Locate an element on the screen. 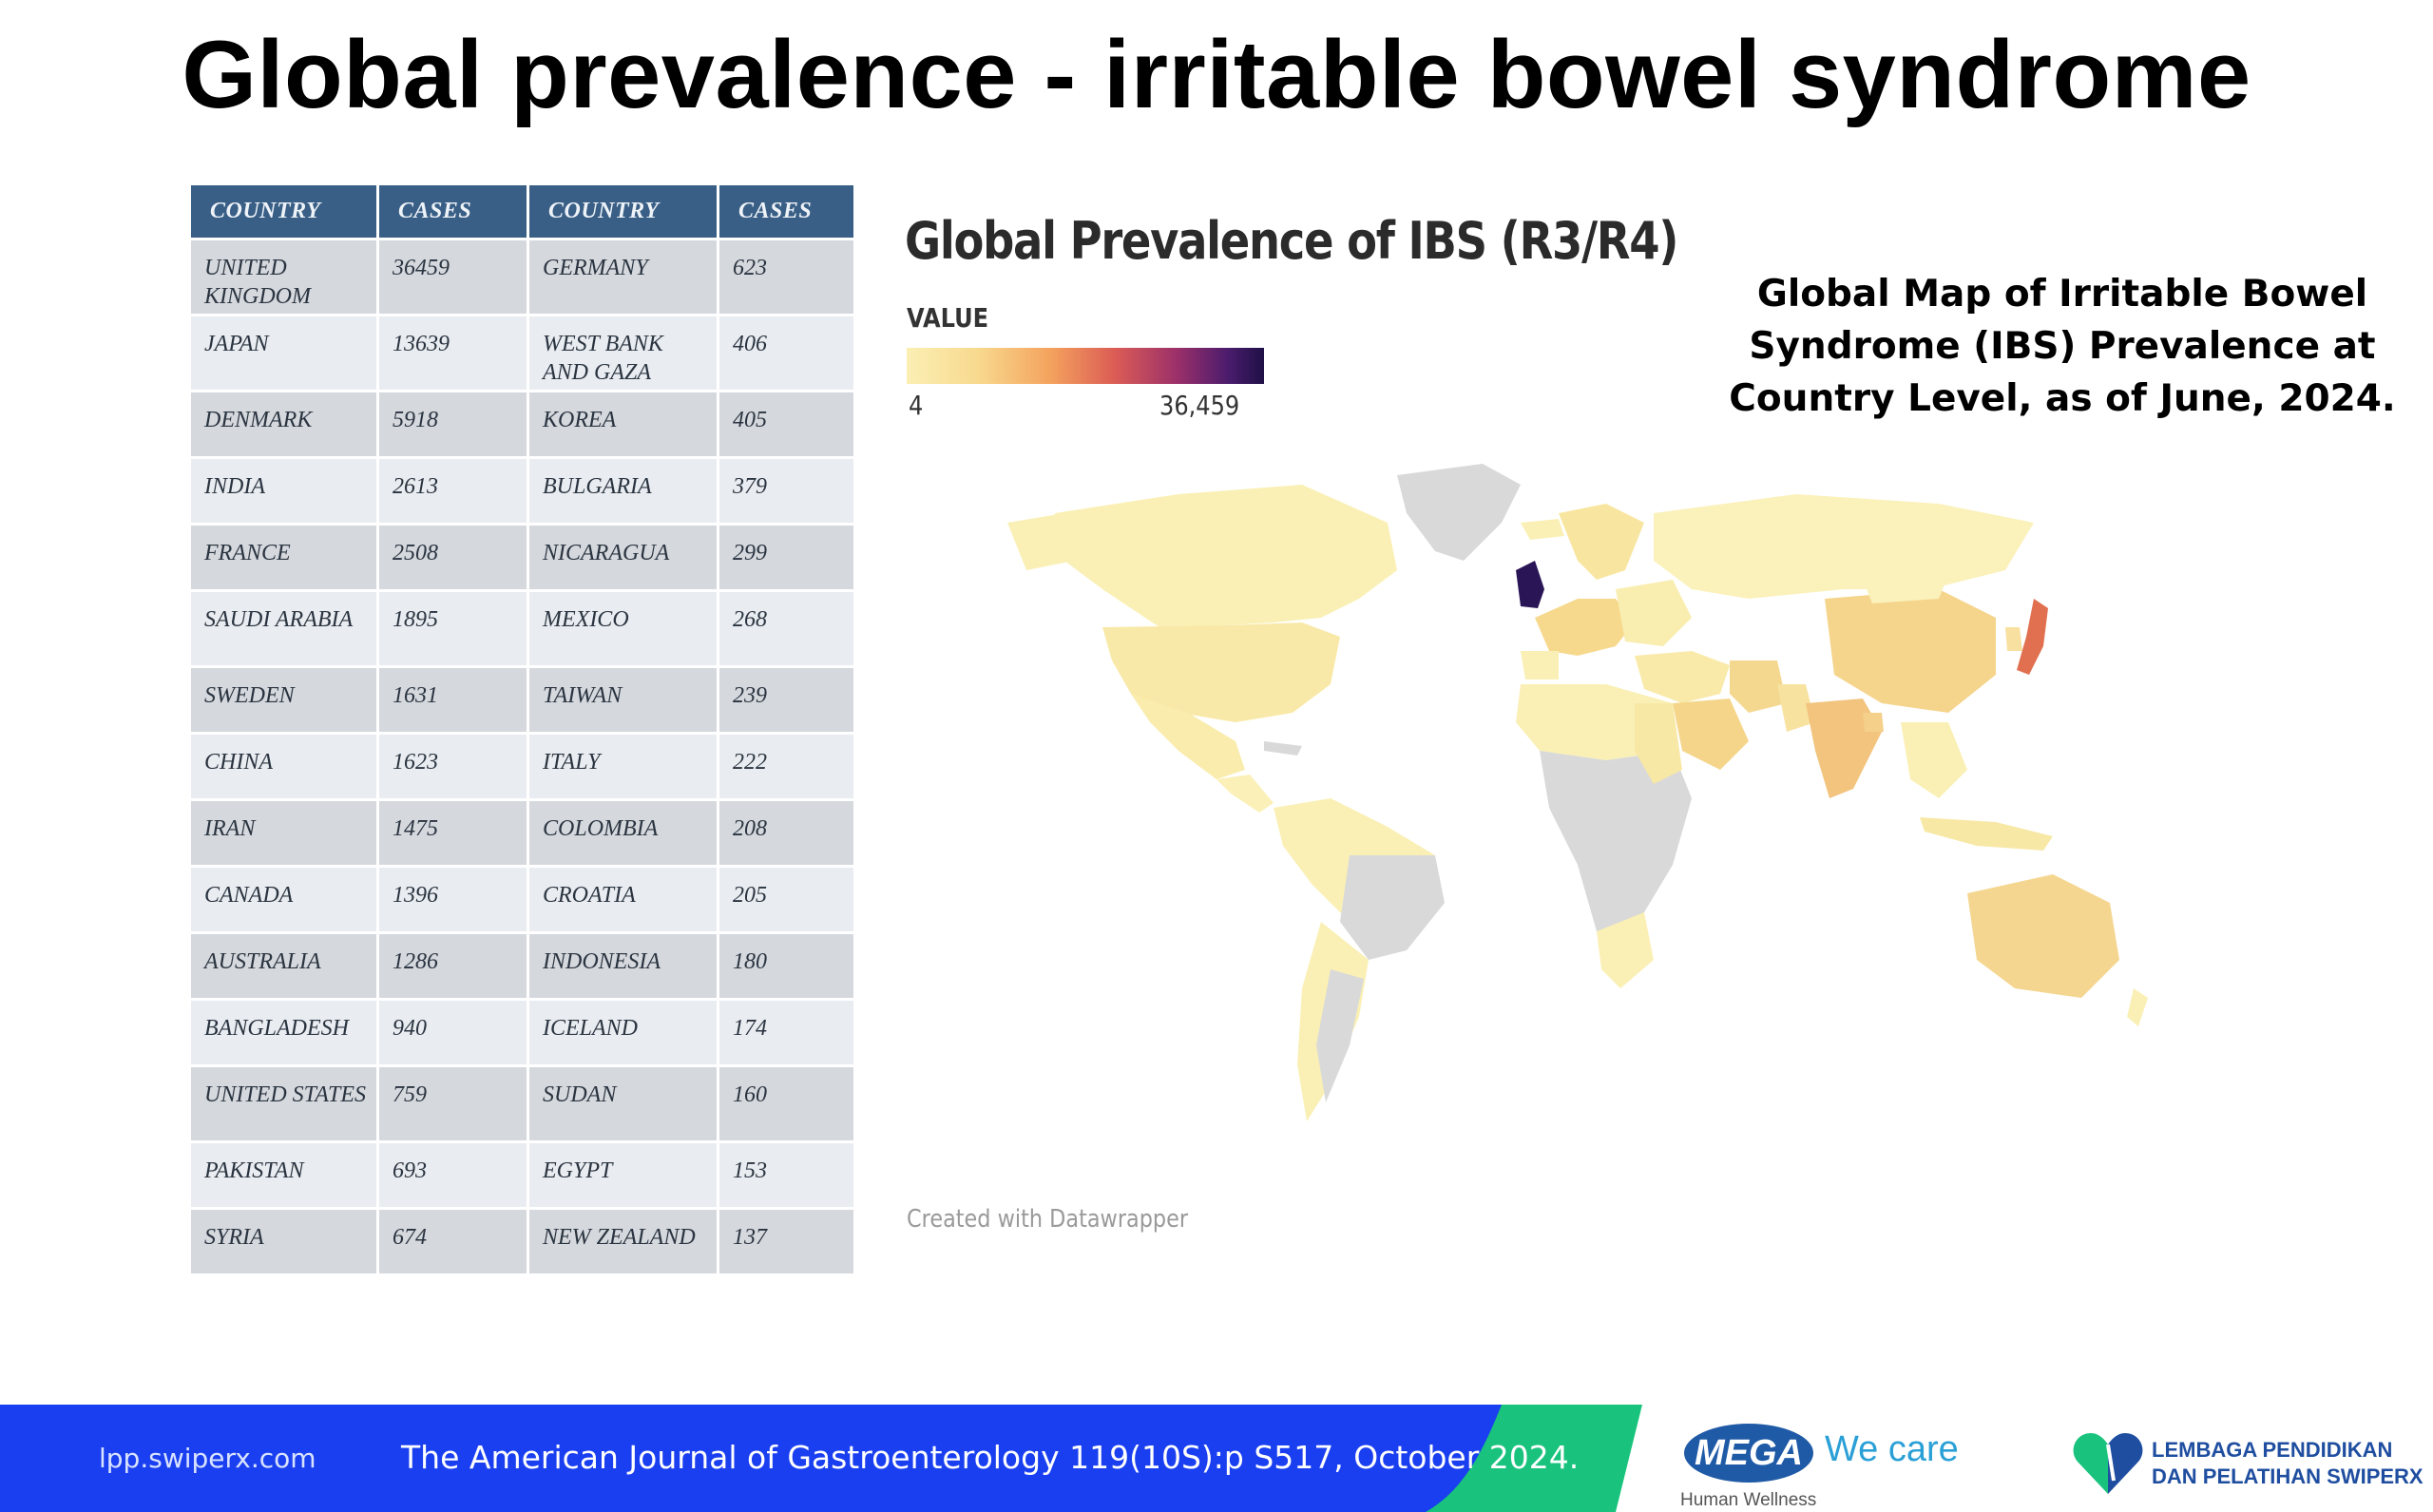  country-cell: TAIWAN is located at coordinates (623, 700).